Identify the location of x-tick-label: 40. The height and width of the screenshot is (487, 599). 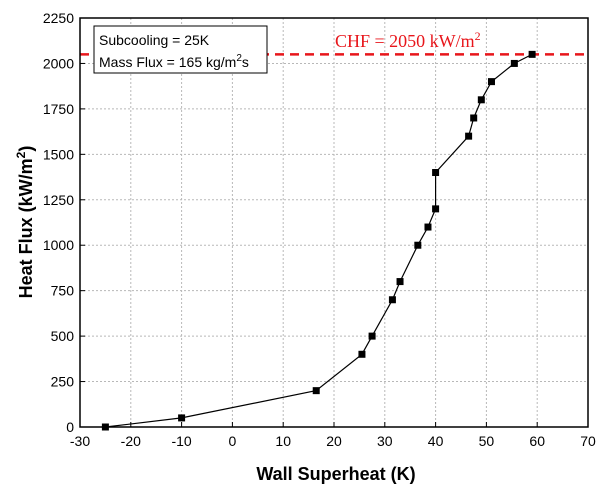
(436, 441).